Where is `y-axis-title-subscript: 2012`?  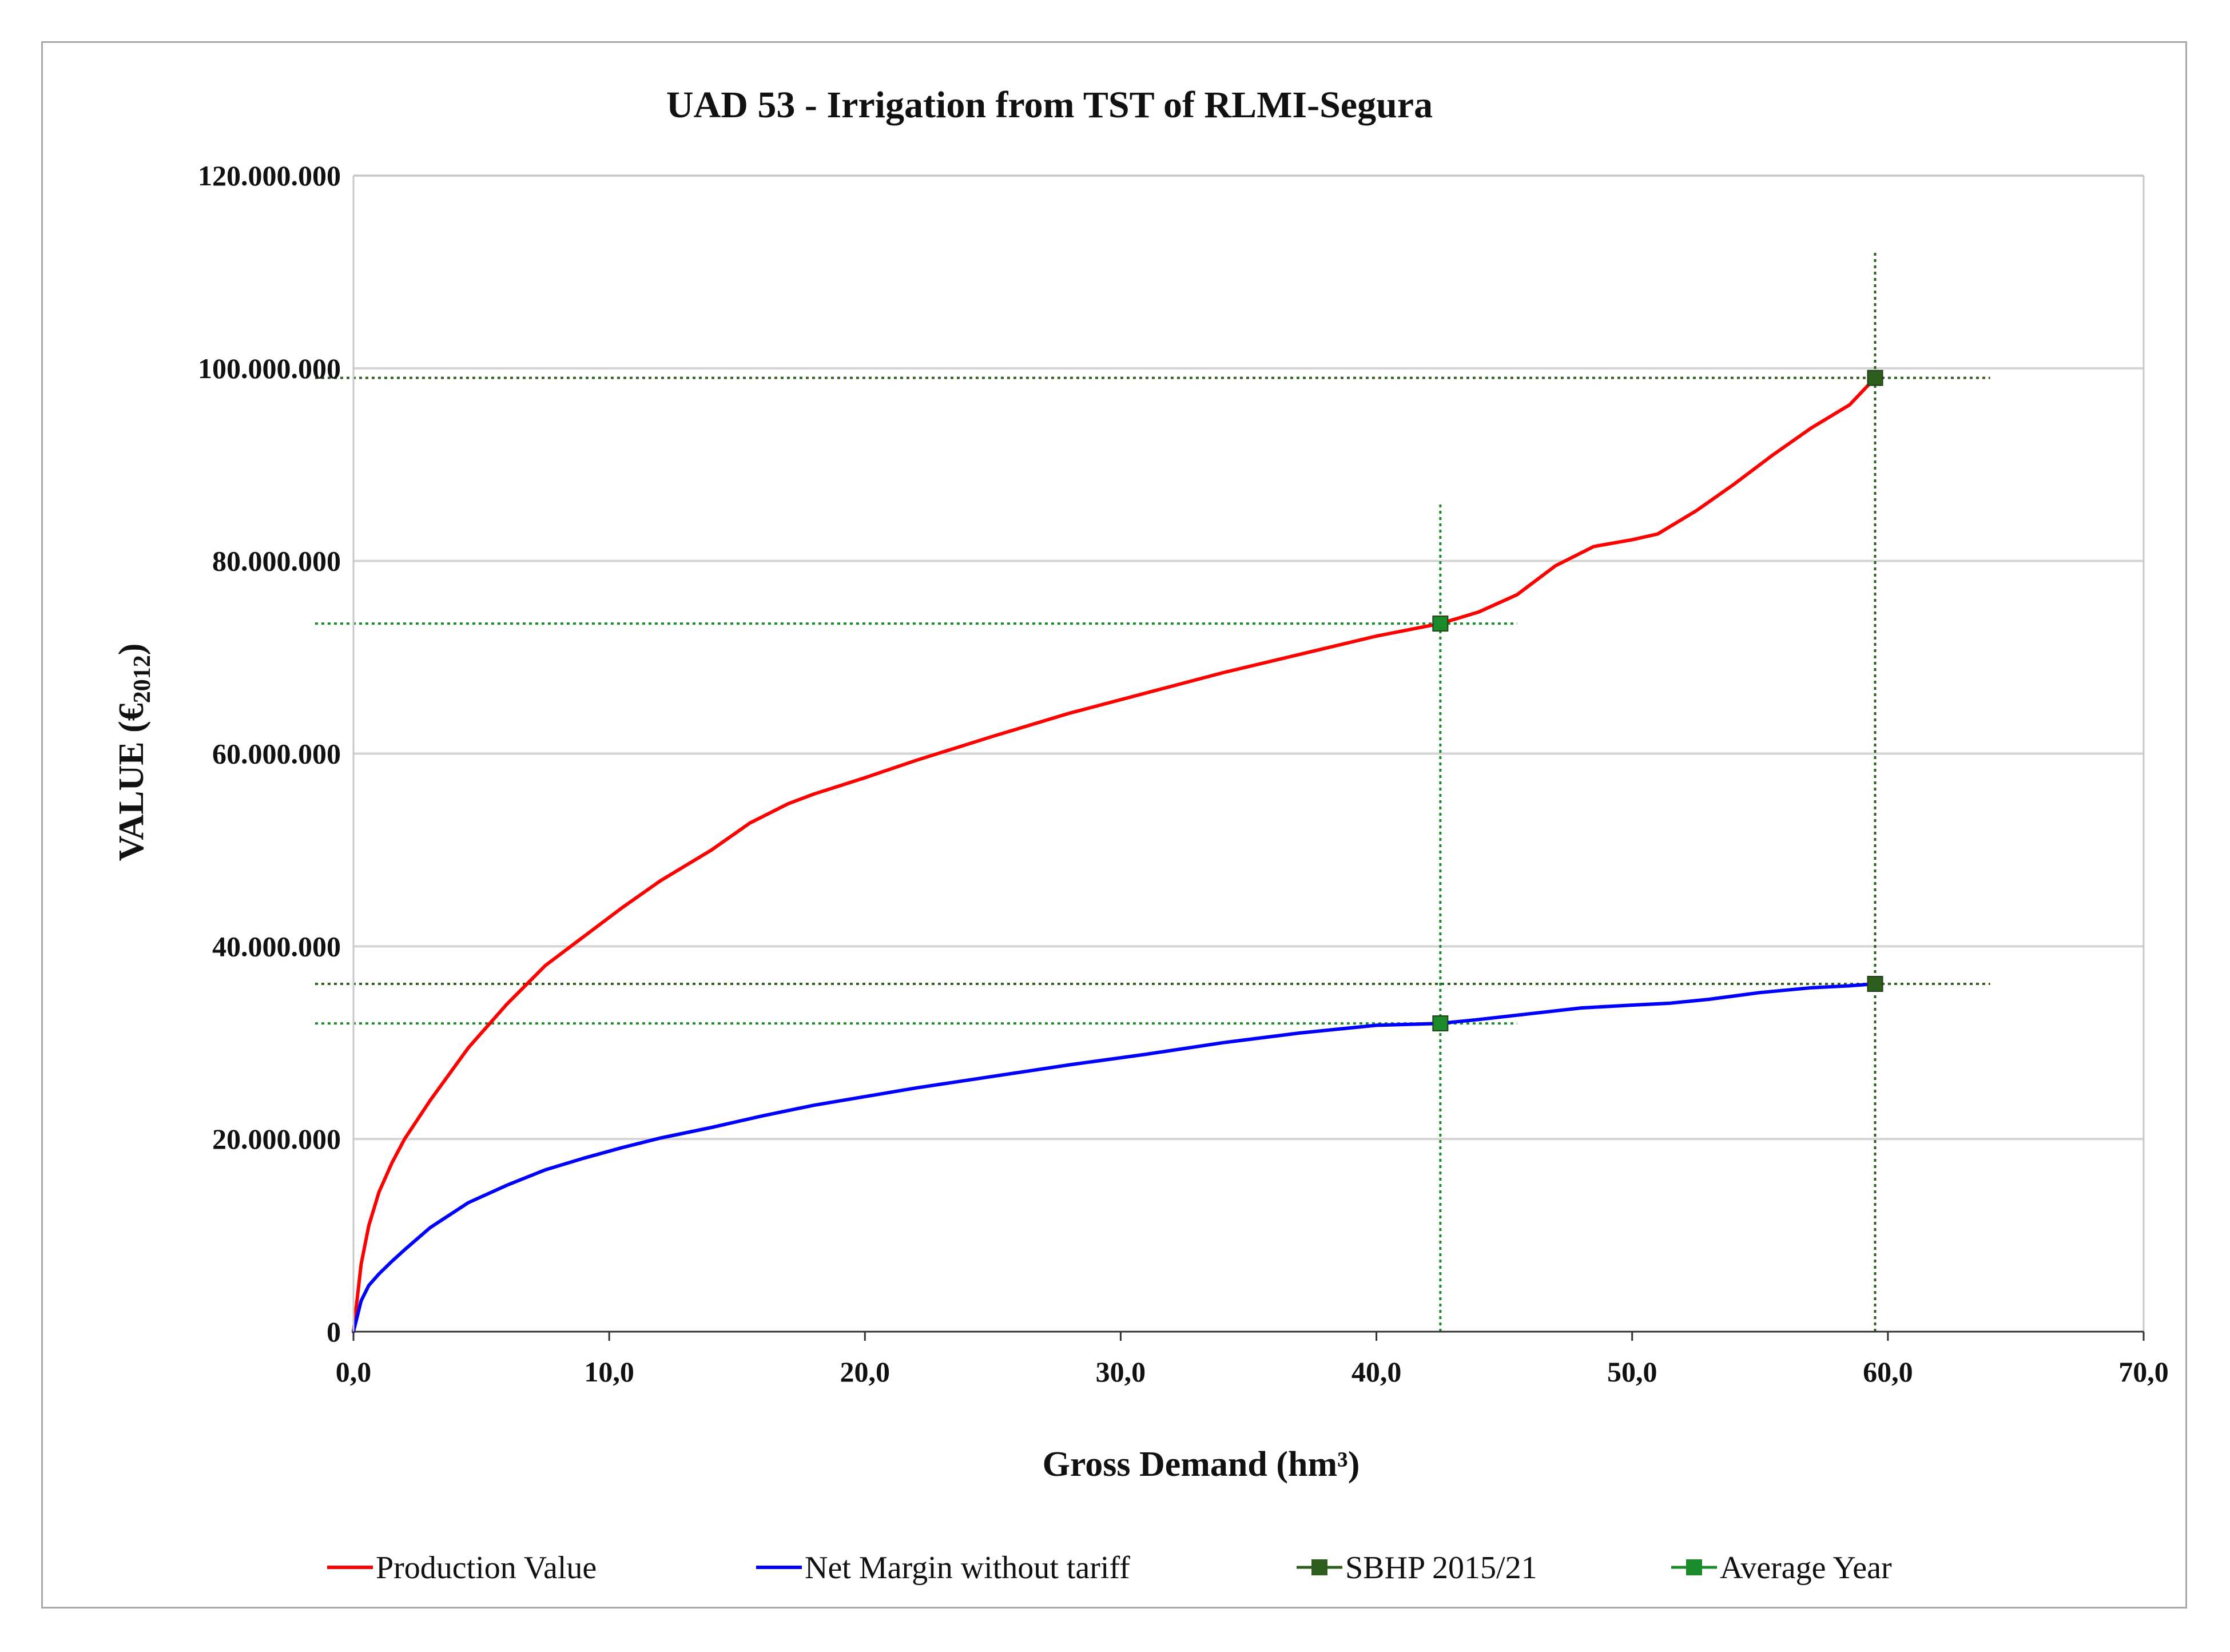 y-axis-title-subscript: 2012 is located at coordinates (142, 679).